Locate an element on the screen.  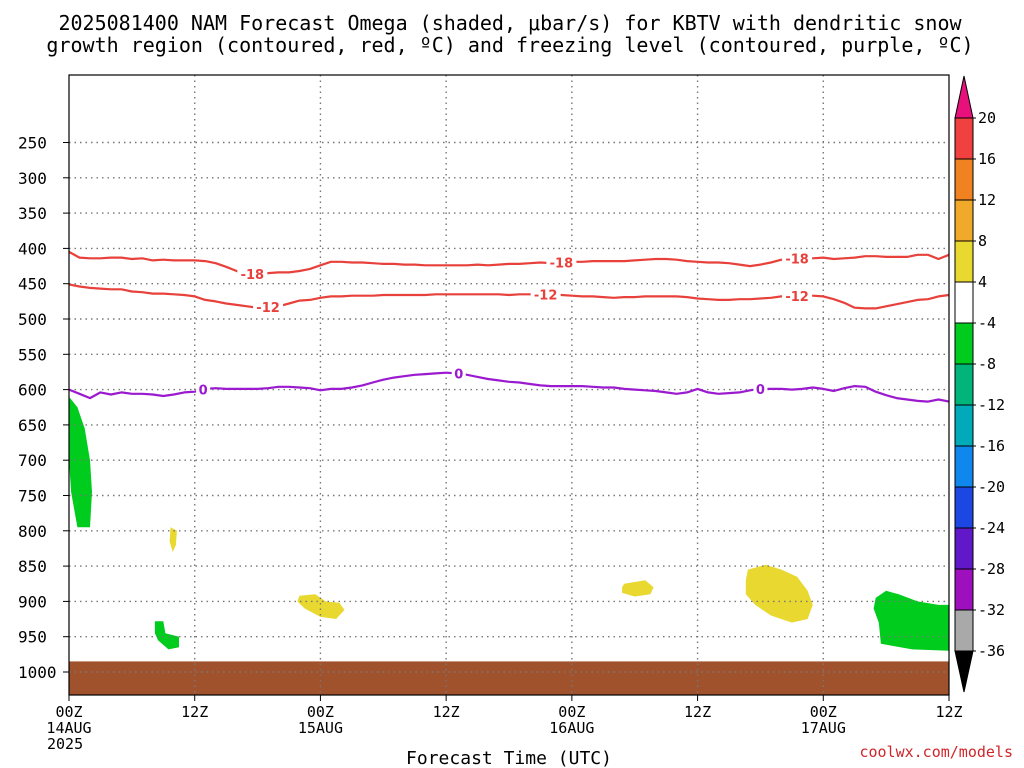
colorbar-label-13: -32 is located at coordinates (991, 610).